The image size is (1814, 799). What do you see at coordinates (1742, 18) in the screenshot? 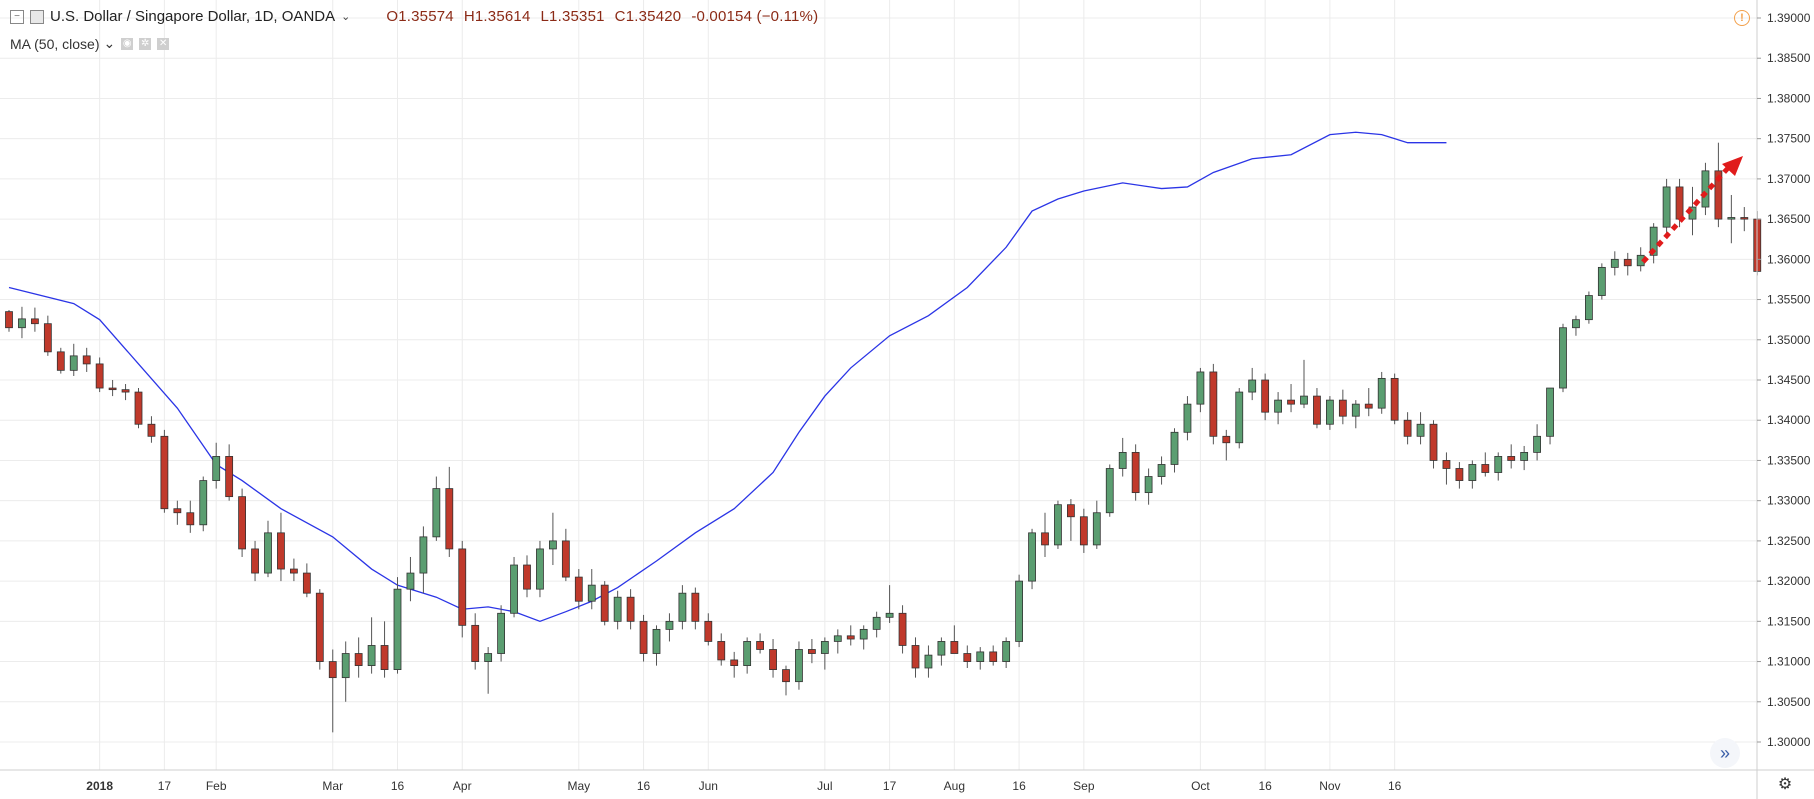
I see `warning-icon: !` at bounding box center [1742, 18].